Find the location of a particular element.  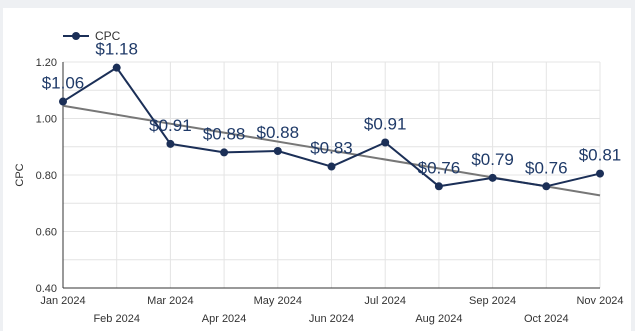

legend-label: CPC is located at coordinates (108, 36).